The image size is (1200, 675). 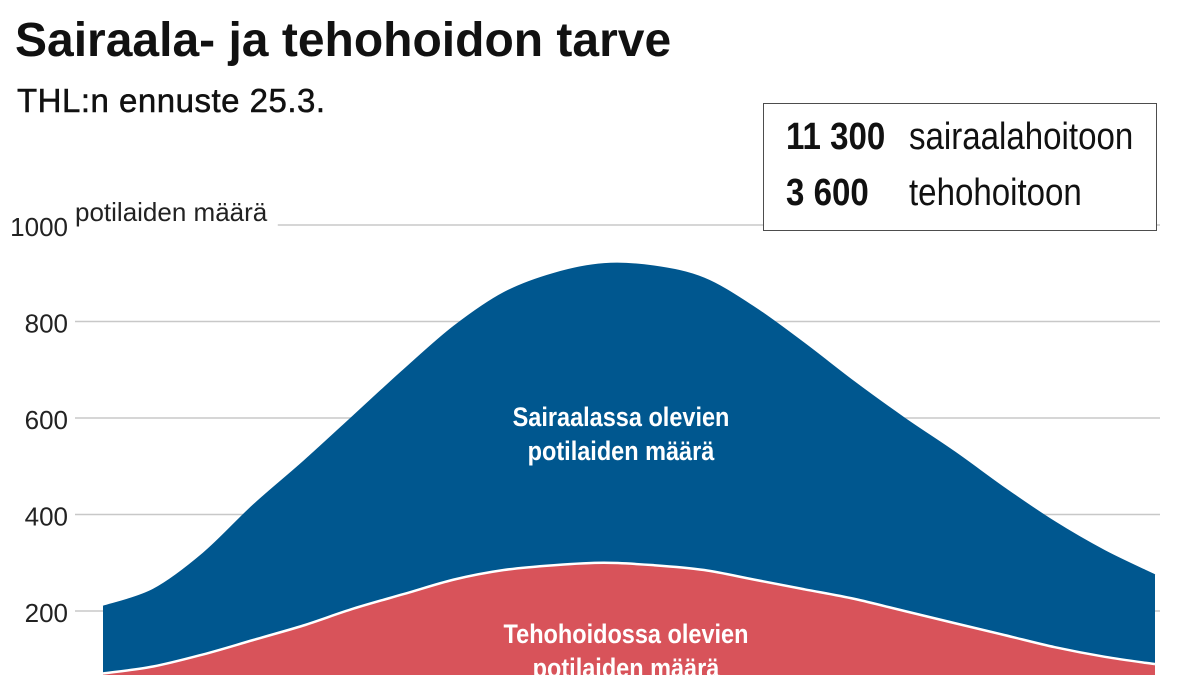 What do you see at coordinates (343, 40) in the screenshot?
I see `chart-title: Sairaala- ja tehohoidon tarve` at bounding box center [343, 40].